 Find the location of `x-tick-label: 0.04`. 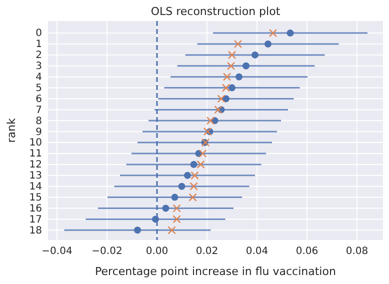

x-tick-label: 0.04 is located at coordinates (257, 252).